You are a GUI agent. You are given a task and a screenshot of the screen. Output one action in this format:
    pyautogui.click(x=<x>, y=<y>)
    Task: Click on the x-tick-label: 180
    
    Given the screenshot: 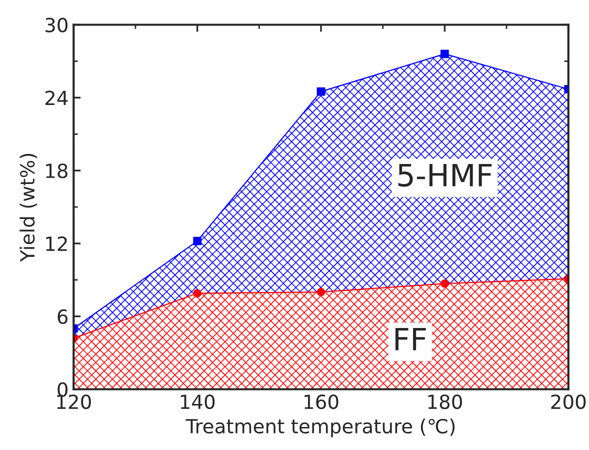 What is the action you would take?
    pyautogui.click(x=445, y=402)
    